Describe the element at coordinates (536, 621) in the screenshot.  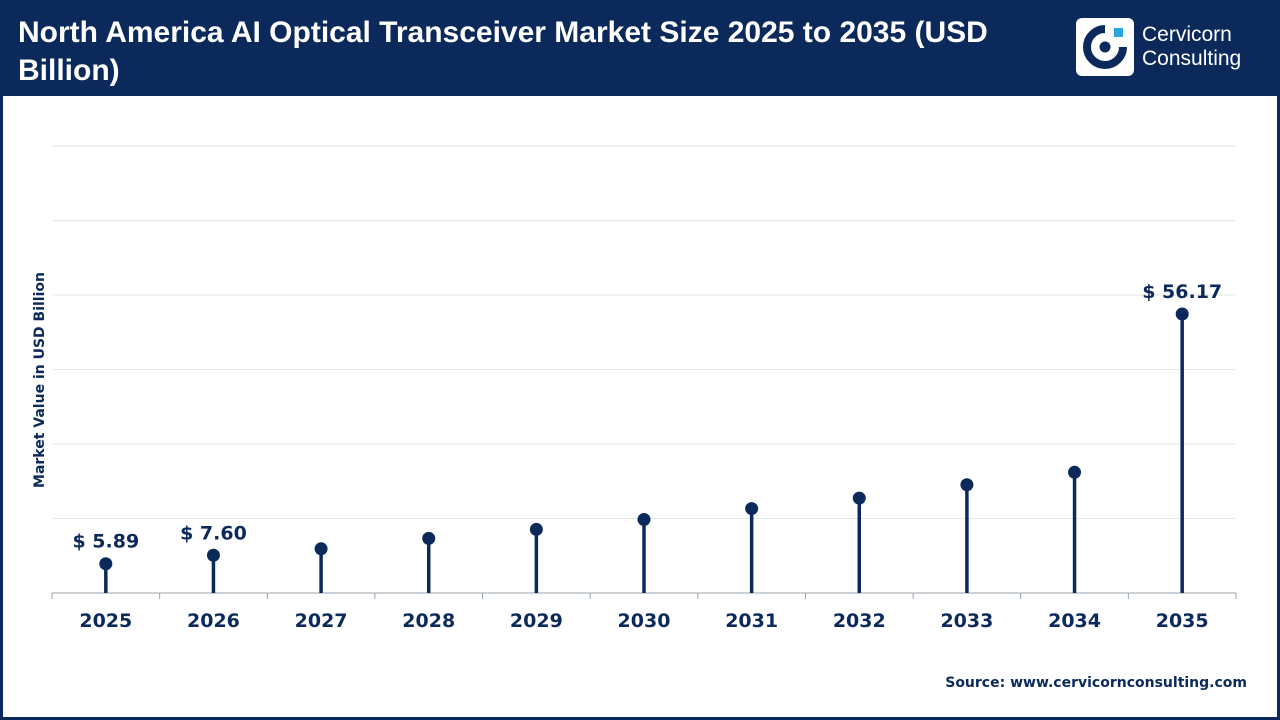
I see `x-tick-label: 2029` at that location.